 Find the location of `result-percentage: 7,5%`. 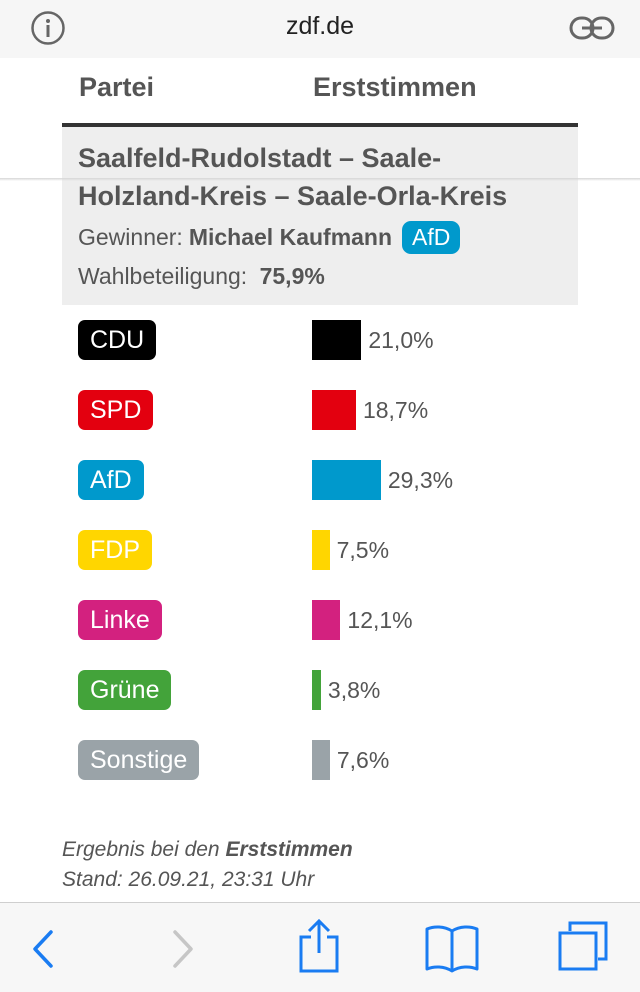

result-percentage: 7,5% is located at coordinates (363, 550).